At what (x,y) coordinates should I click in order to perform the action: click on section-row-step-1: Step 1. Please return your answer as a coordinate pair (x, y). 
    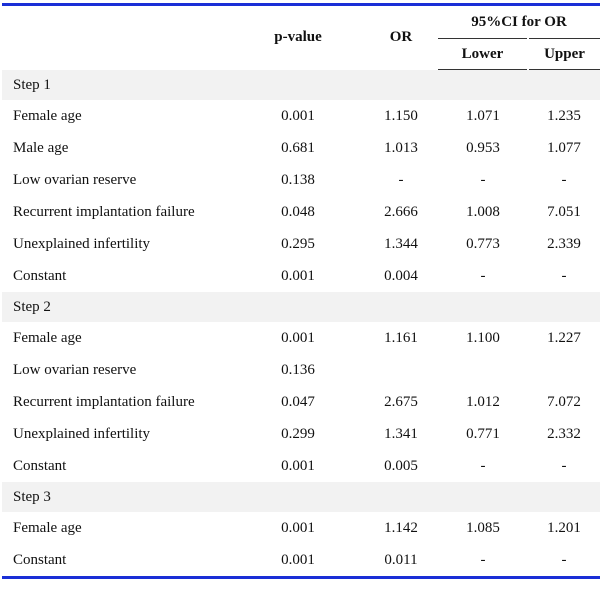
    Looking at the image, I should click on (301, 84).